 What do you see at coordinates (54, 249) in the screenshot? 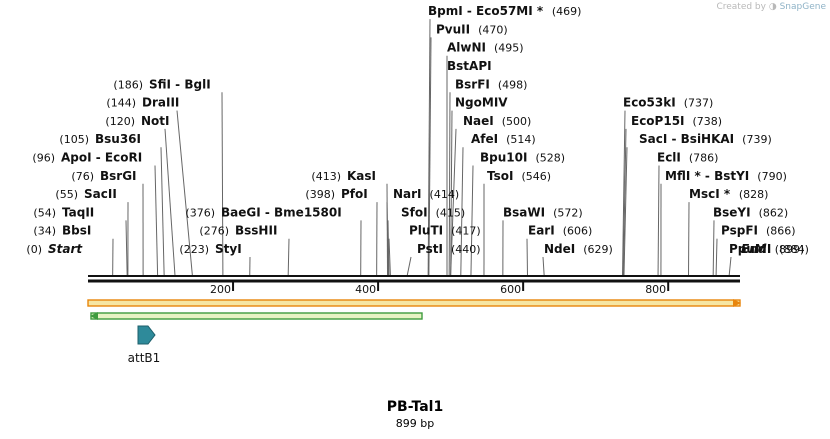
I see `enzyme-start: (0) Start` at bounding box center [54, 249].